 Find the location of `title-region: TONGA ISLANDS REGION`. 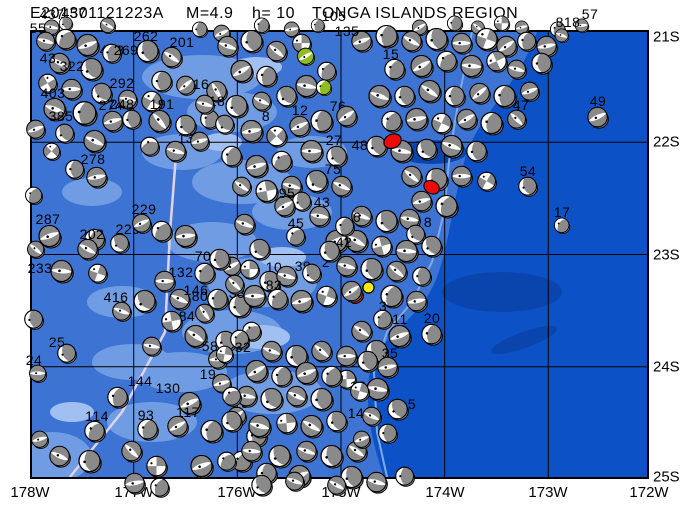

title-region: TONGA ISLANDS REGION is located at coordinates (415, 13).